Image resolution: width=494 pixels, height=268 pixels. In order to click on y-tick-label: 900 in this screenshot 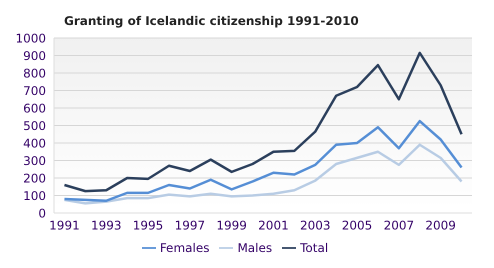, I will do `click(34, 55)`.